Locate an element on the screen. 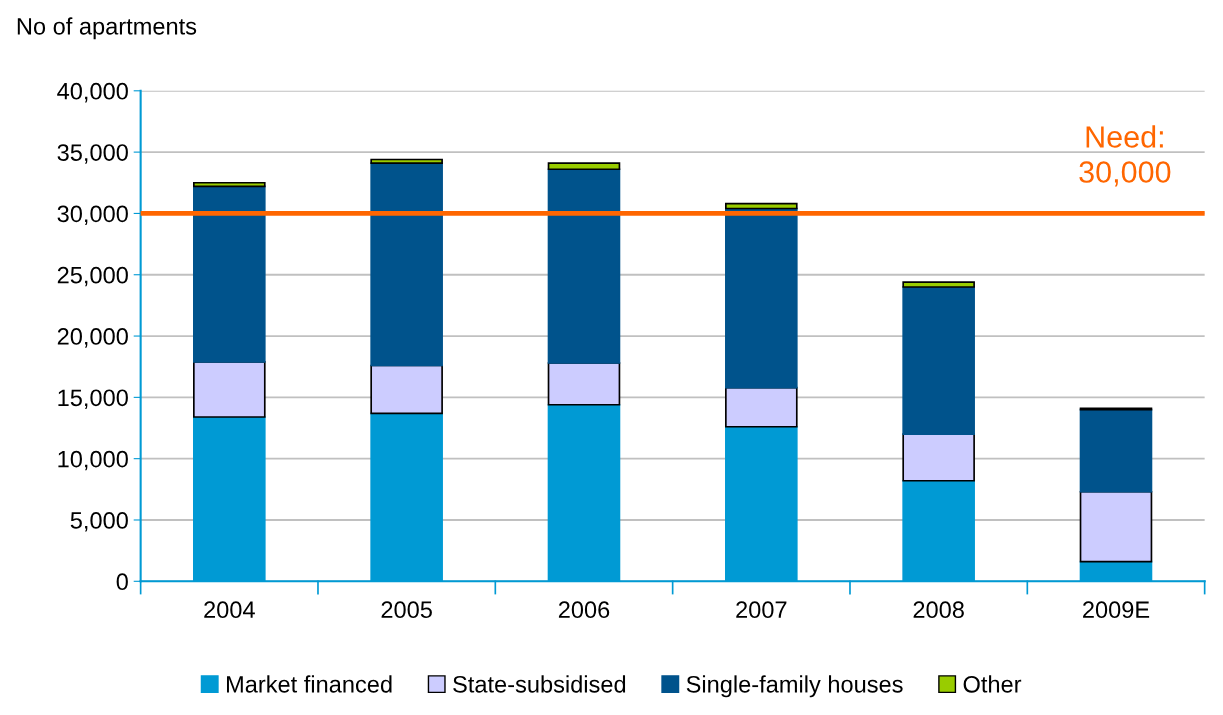 Image resolution: width=1223 pixels, height=715 pixels. y-axis-title: No of apartments is located at coordinates (107, 28).